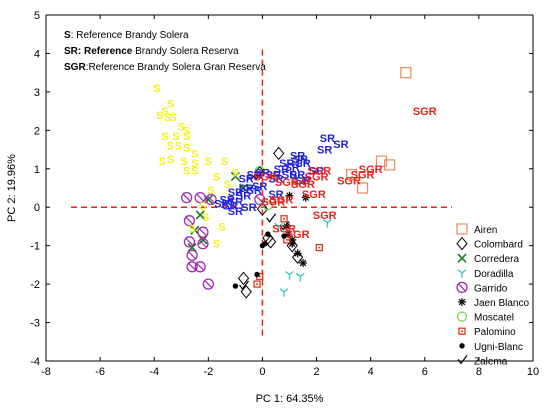 This screenshot has width=550, height=412. I want to click on series-zalema, so click(264, 231).